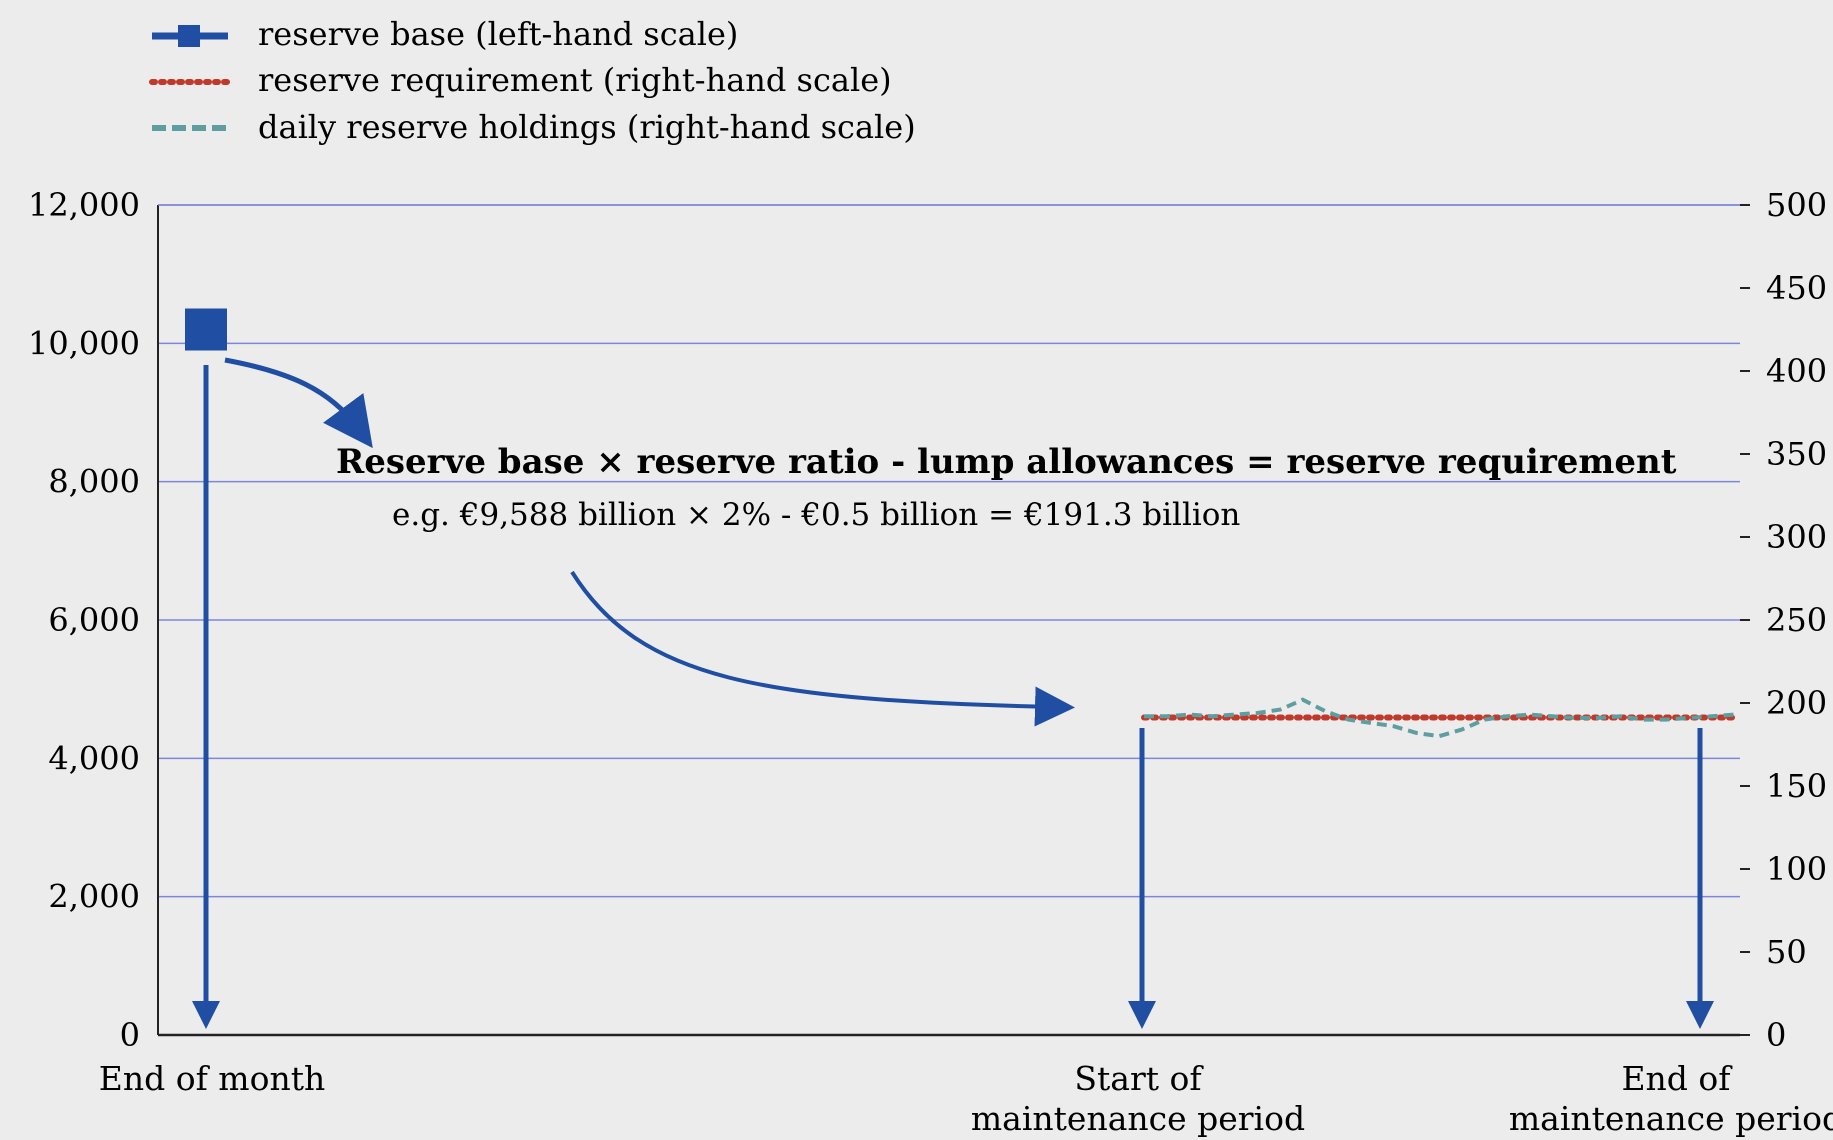  What do you see at coordinates (206, 329) in the screenshot?
I see `reserve-base-point` at bounding box center [206, 329].